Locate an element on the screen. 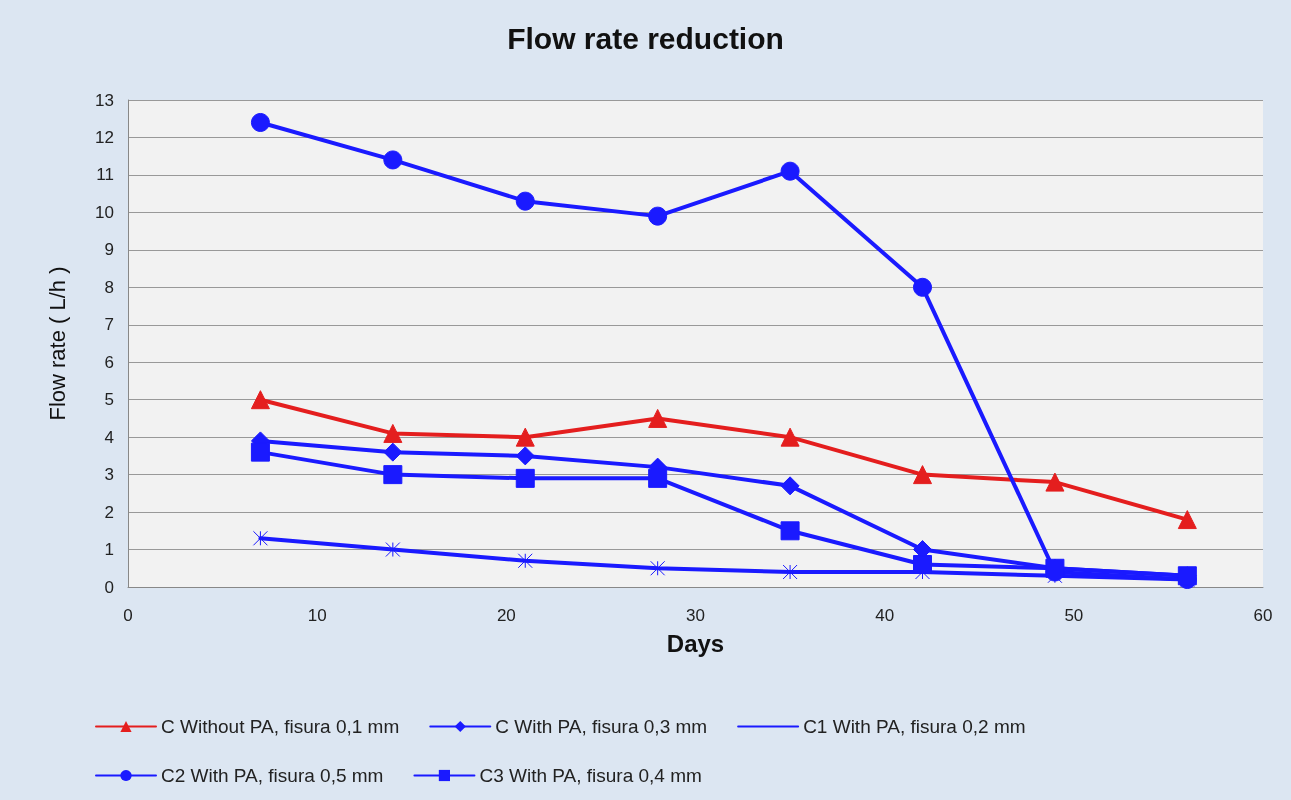 The width and height of the screenshot is (1291, 800). y-tick-label: 10 is located at coordinates (104, 212).